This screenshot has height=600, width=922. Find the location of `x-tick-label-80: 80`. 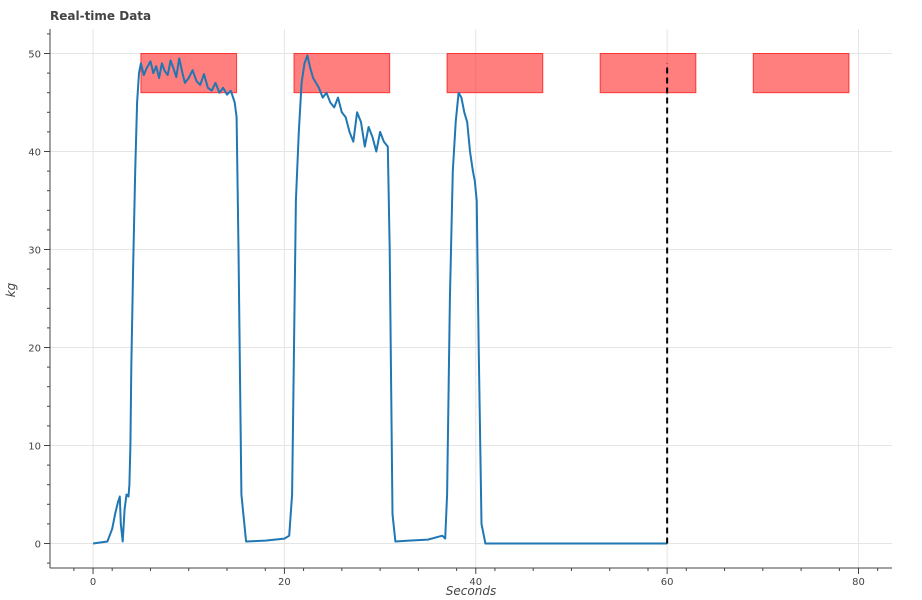

x-tick-label-80: 80 is located at coordinates (858, 582).